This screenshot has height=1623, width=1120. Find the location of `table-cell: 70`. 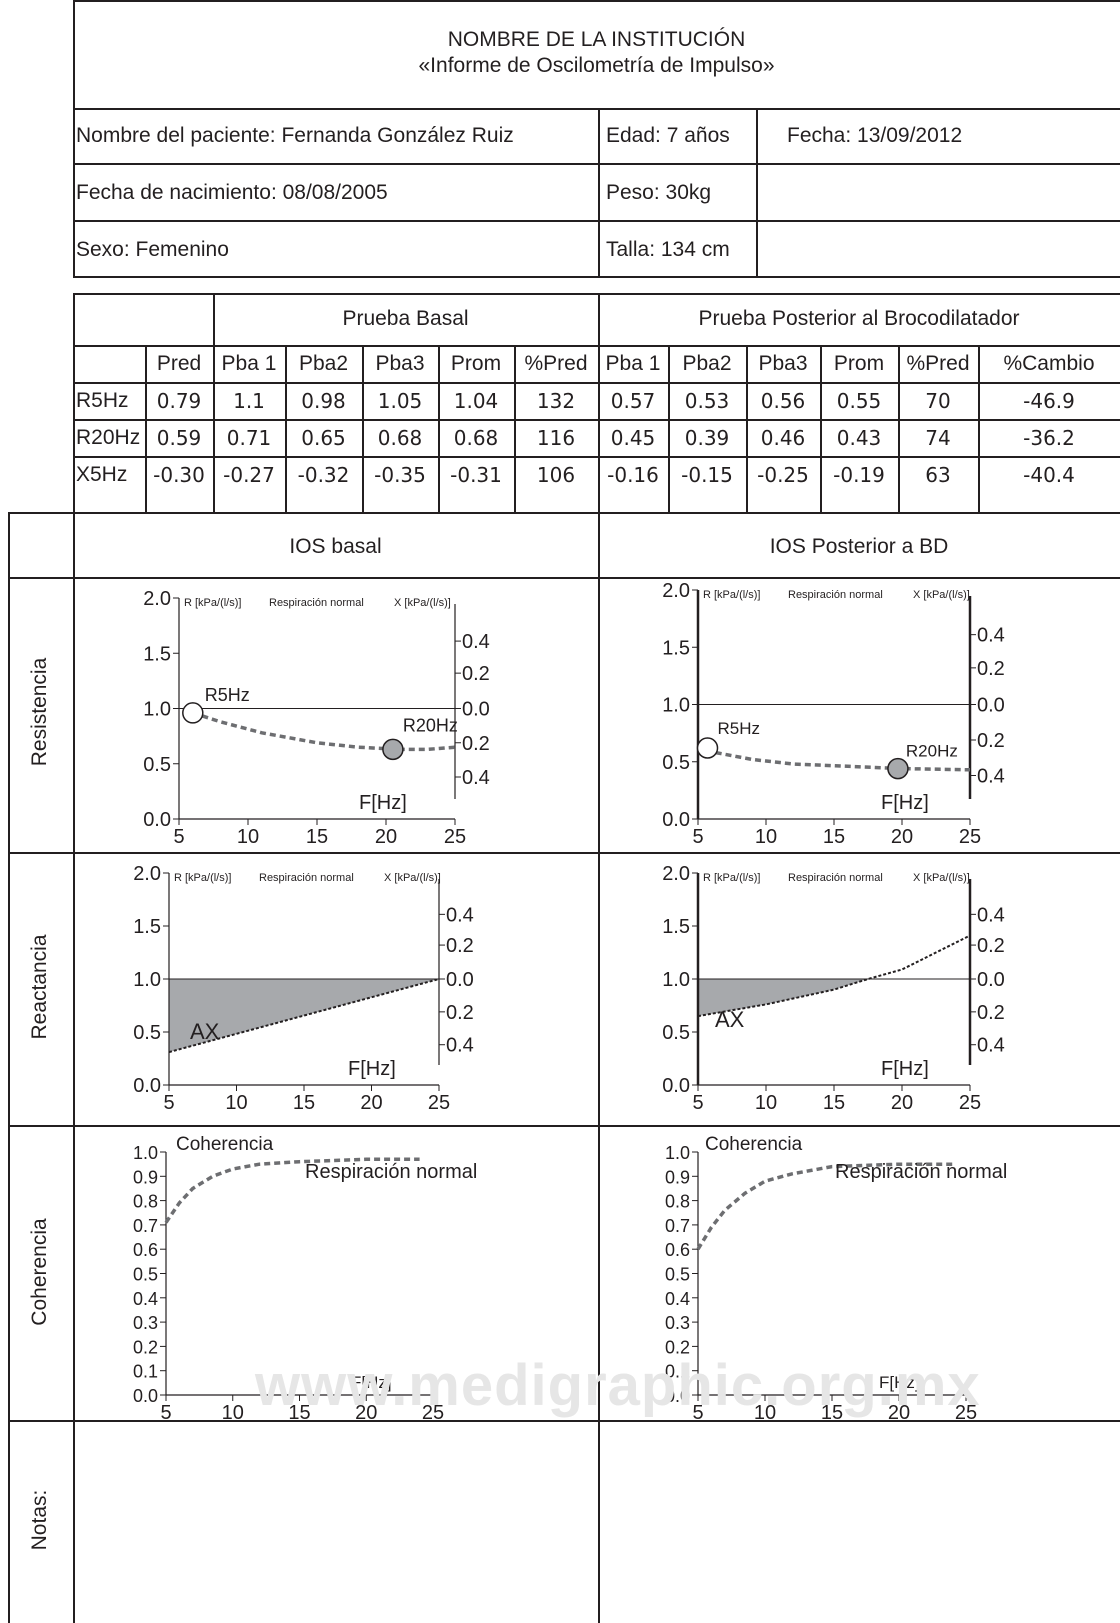

table-cell: 70 is located at coordinates (938, 401).